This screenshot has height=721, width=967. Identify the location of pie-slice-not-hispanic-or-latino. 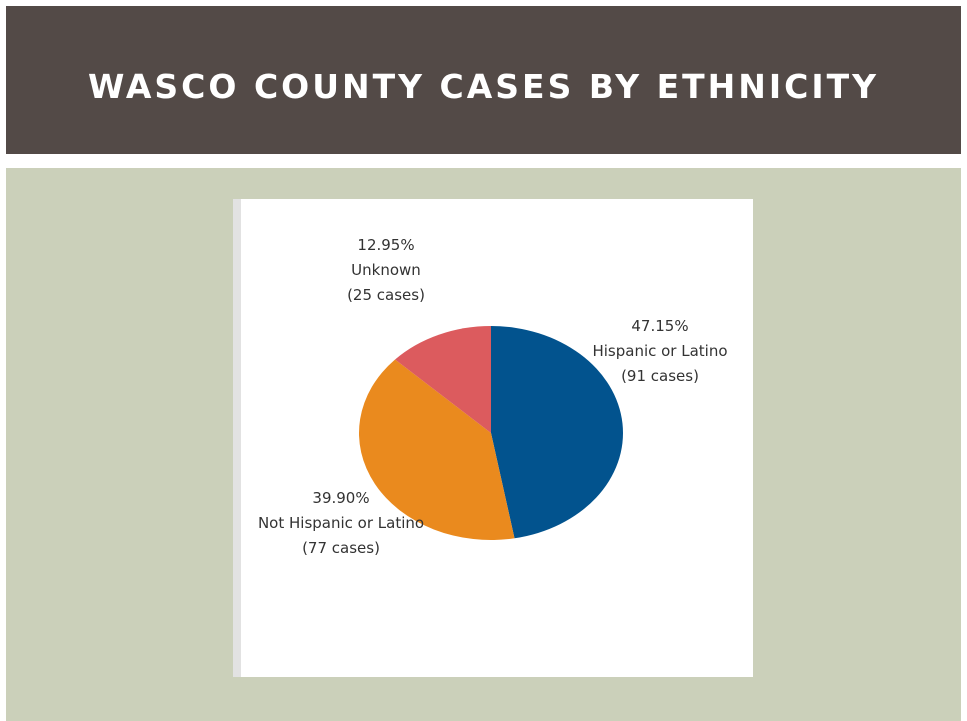
(436, 449).